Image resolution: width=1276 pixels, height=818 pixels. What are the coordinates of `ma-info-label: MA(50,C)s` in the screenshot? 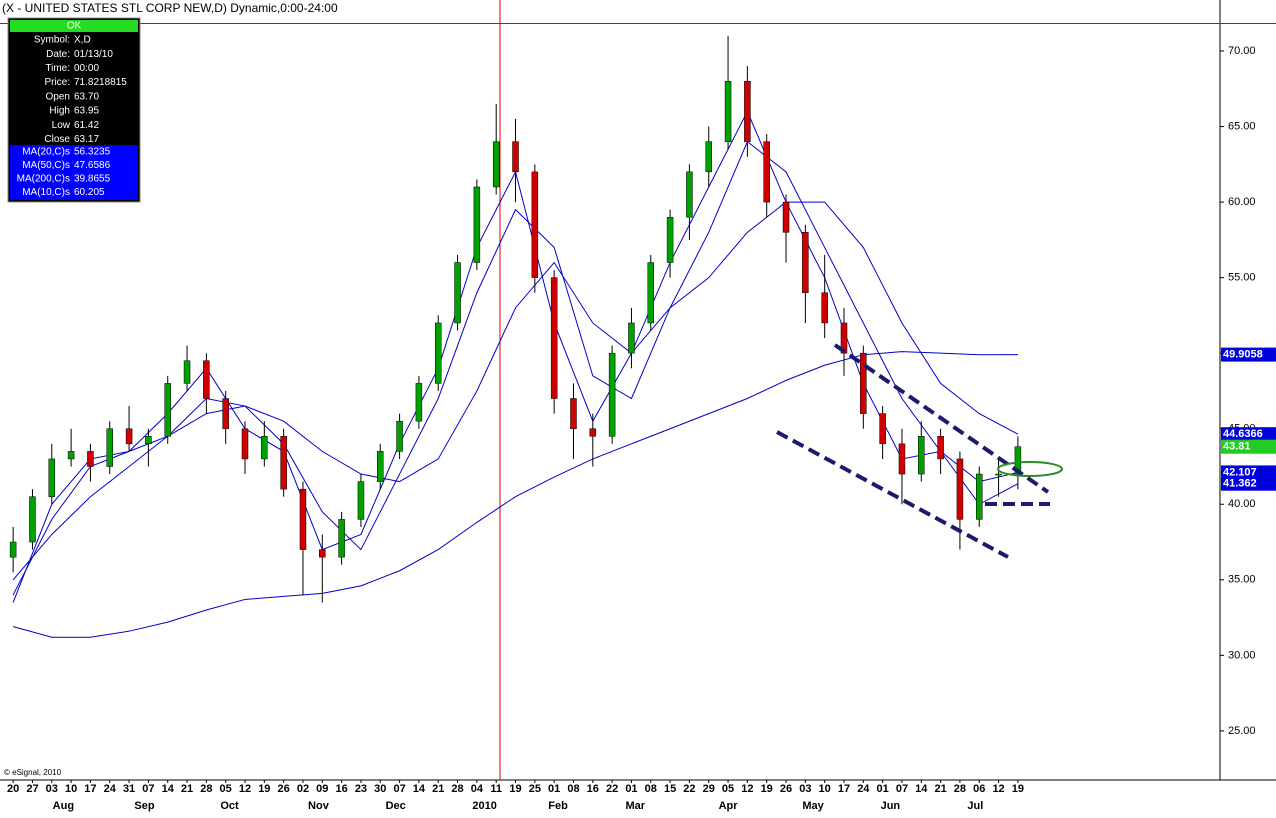 It's located at (46, 165).